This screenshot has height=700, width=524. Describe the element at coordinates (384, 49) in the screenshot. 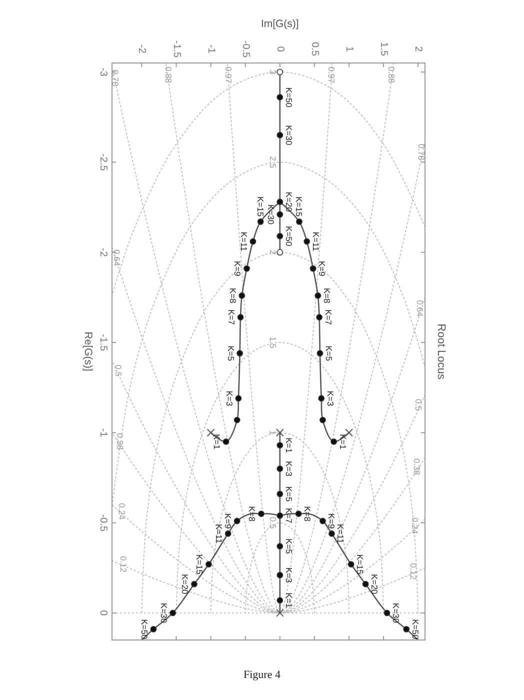

I see `x-tick-label: 1.5` at that location.